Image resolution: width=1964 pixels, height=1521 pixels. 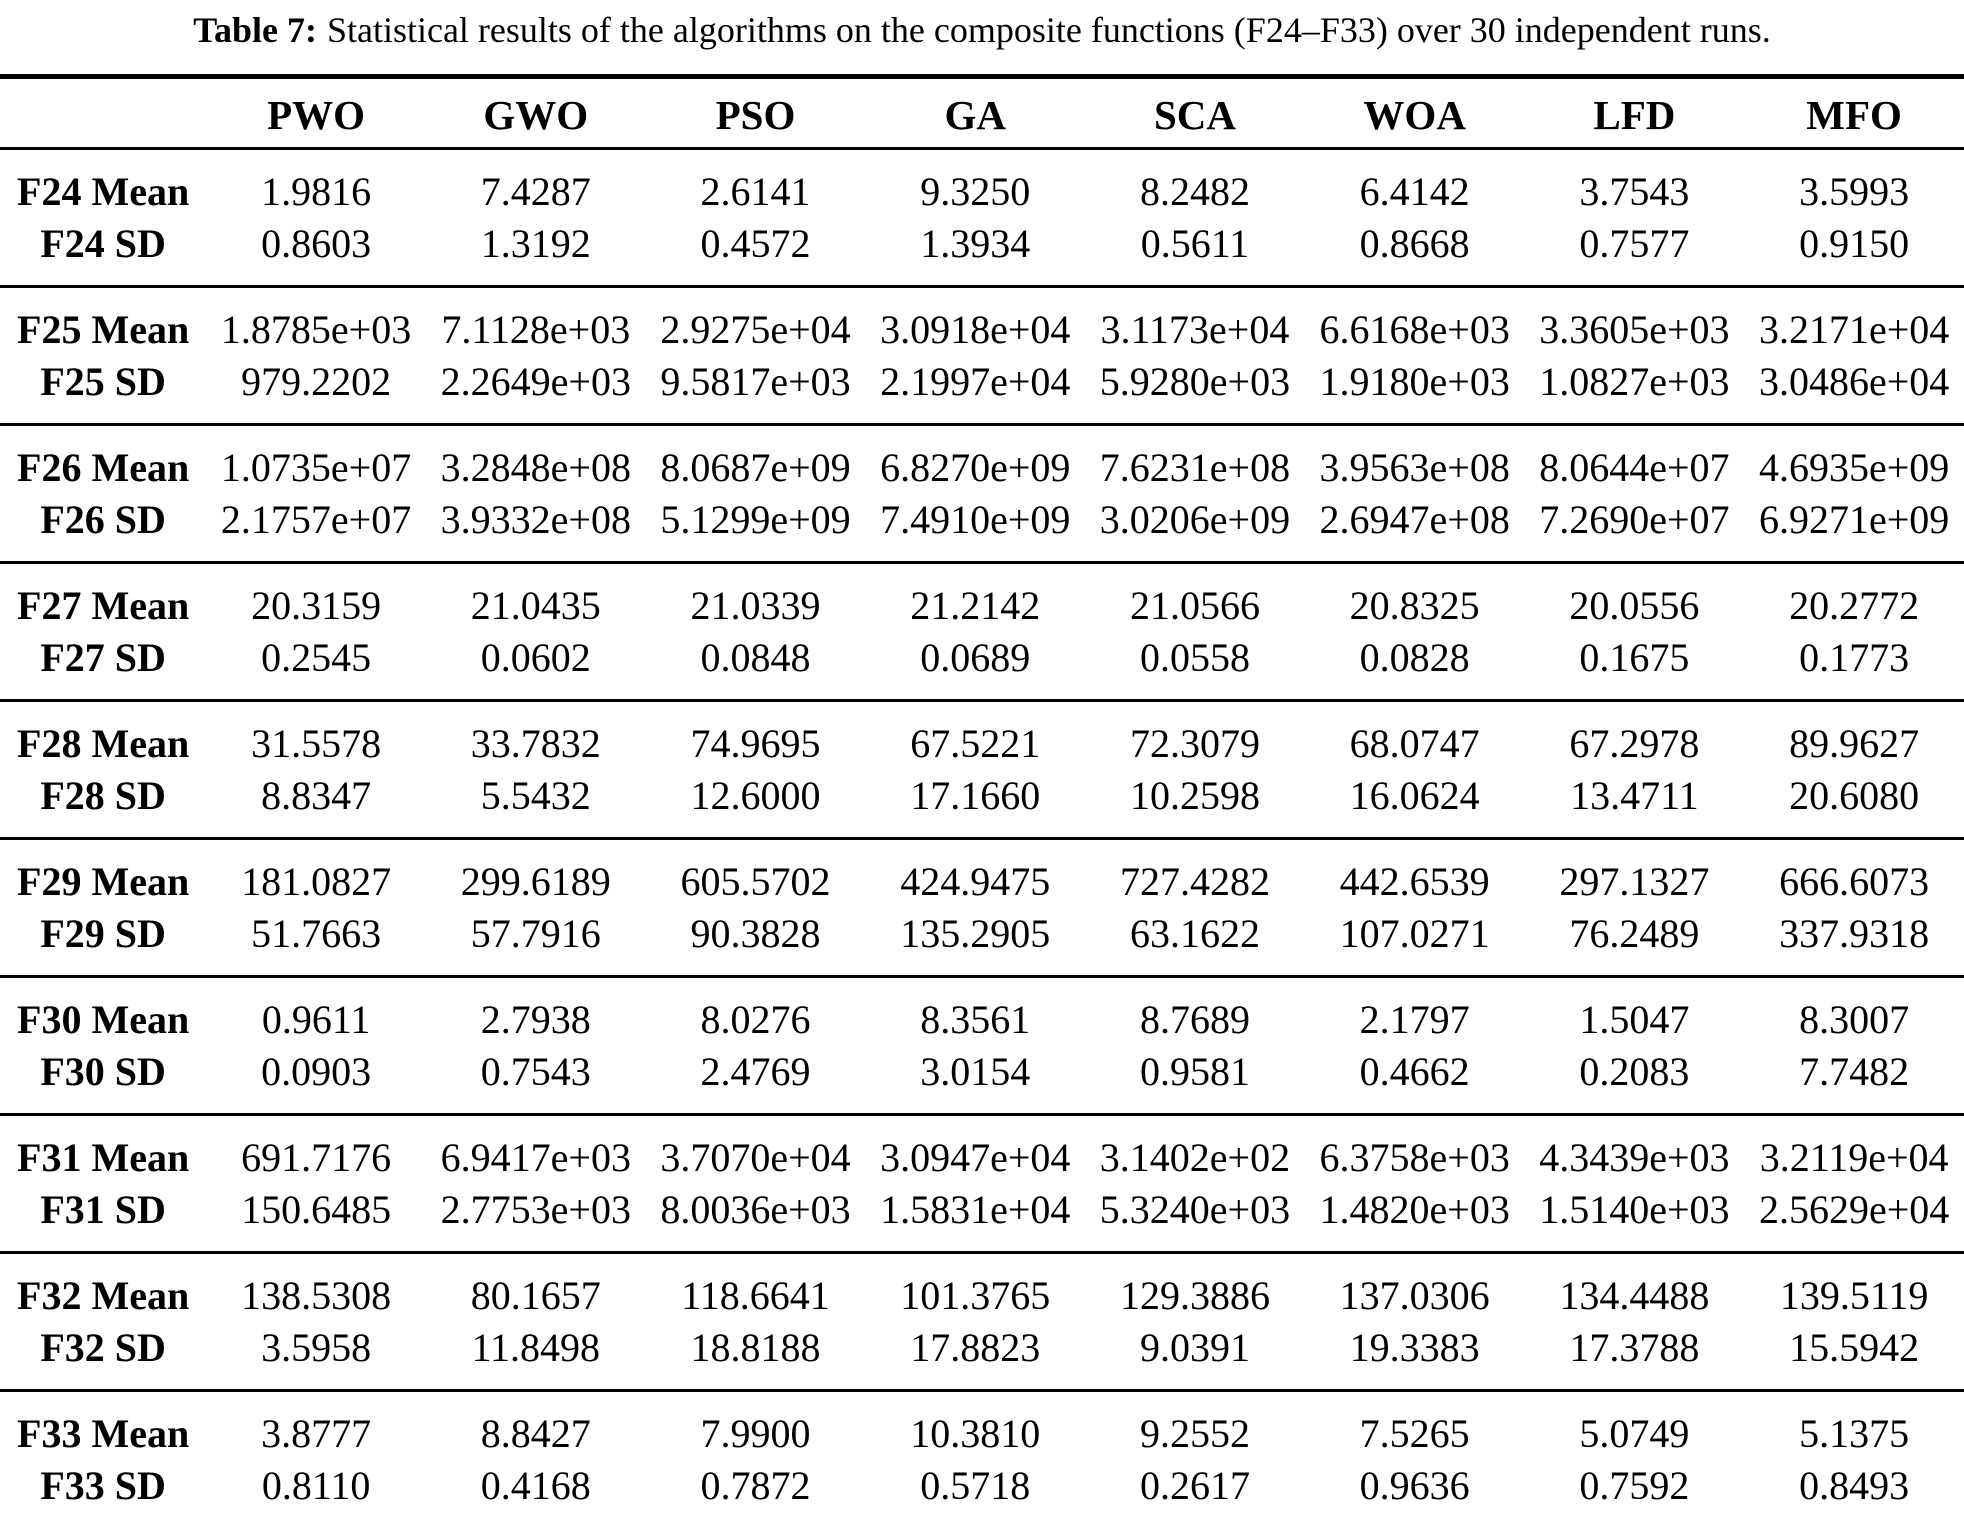 What do you see at coordinates (316, 1071) in the screenshot?
I see `value-cell: 0.0903` at bounding box center [316, 1071].